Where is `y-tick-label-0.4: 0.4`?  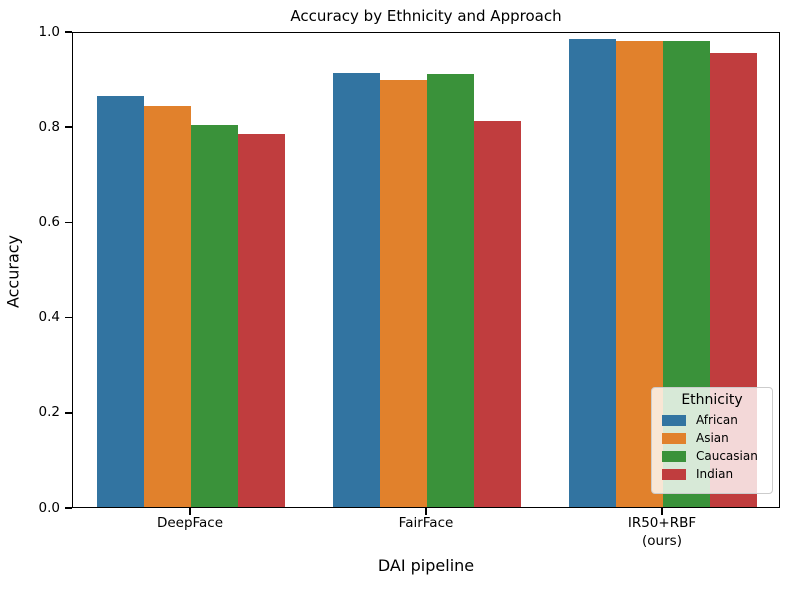 y-tick-label-0.4: 0.4 is located at coordinates (49, 317).